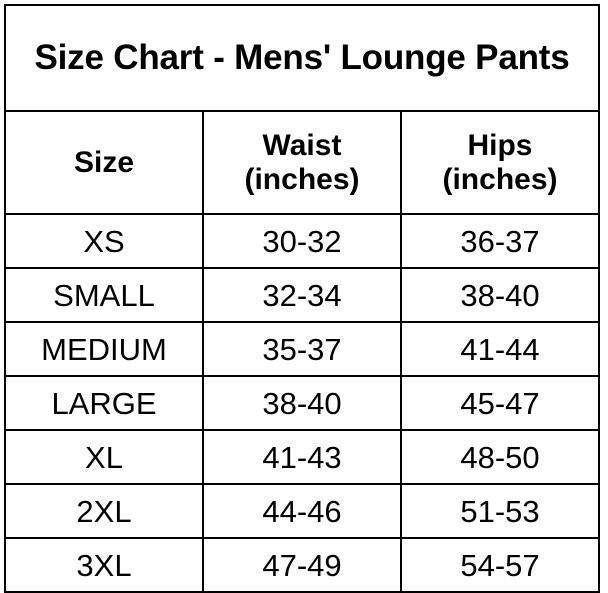 The height and width of the screenshot is (593, 608). I want to click on cell-size: LARGE, so click(104, 403).